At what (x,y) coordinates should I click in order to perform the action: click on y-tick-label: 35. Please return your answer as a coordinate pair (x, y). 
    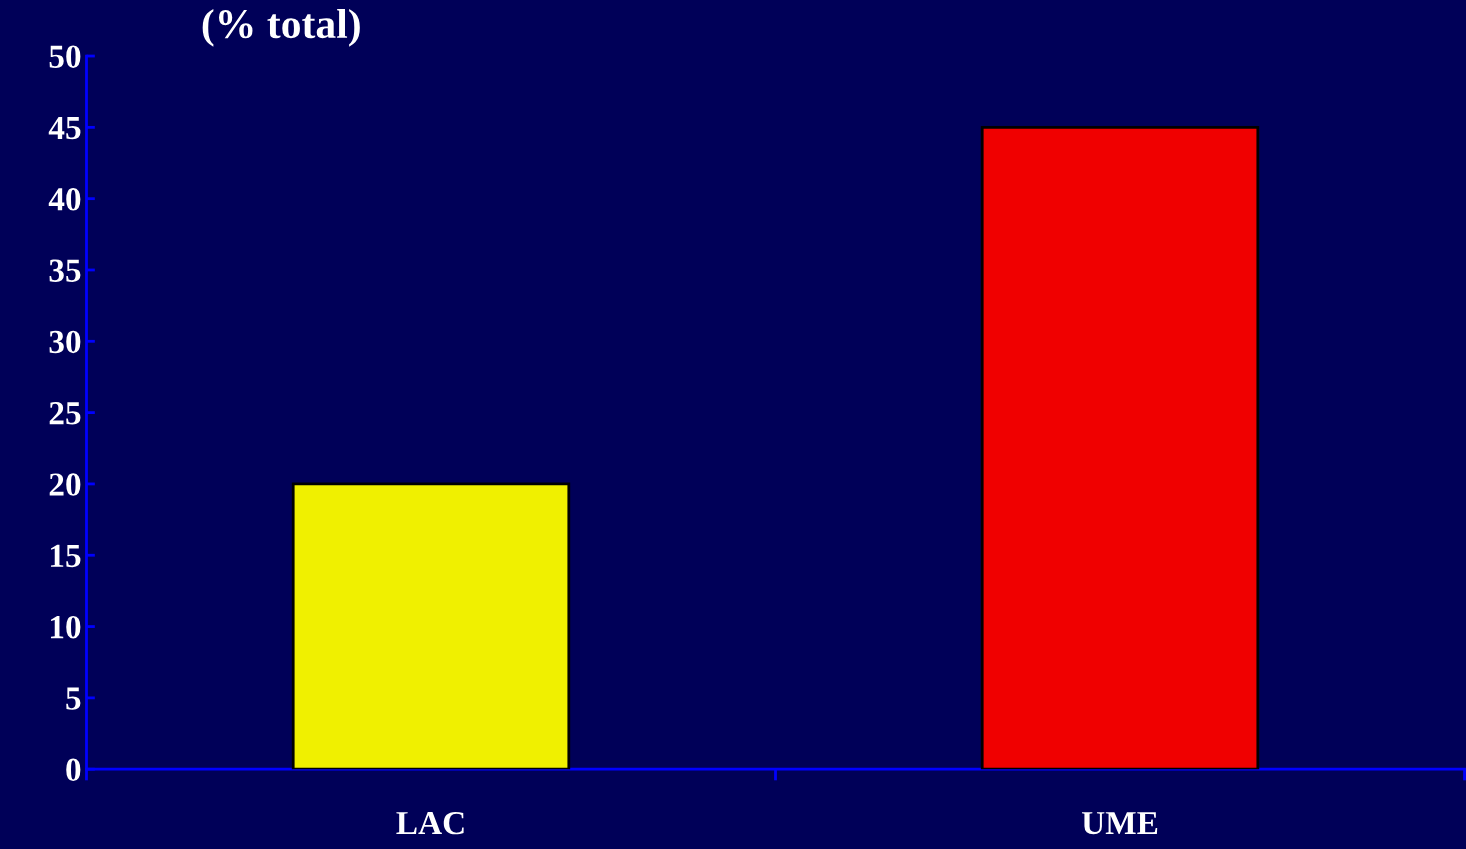
    Looking at the image, I should click on (65, 270).